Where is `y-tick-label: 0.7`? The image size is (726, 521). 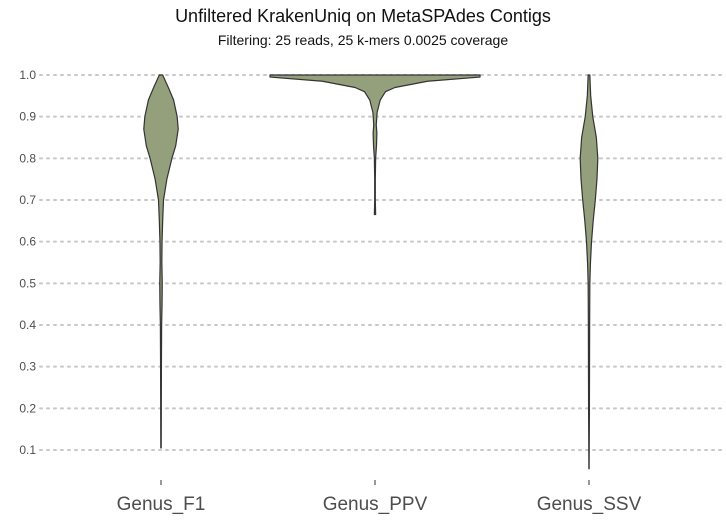
y-tick-label: 0.7 is located at coordinates (27, 200).